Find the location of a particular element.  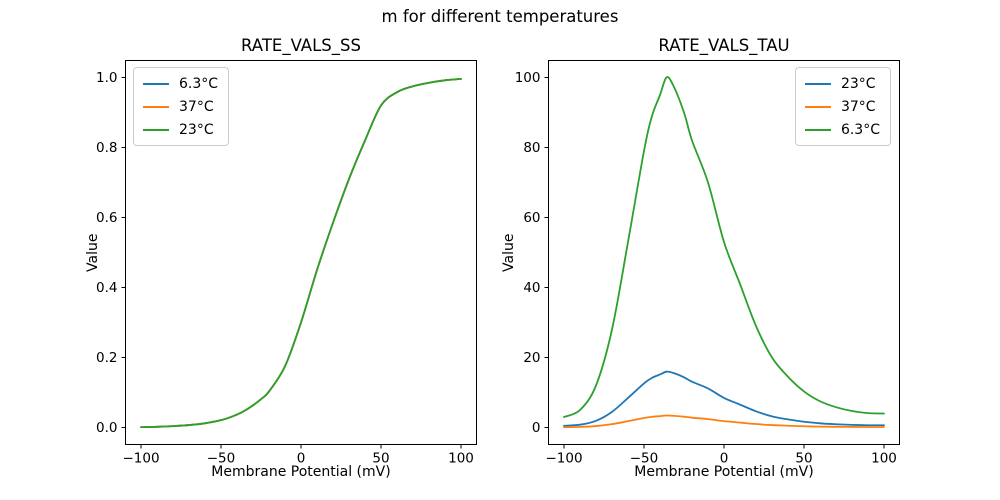

legend: 23°C 37°C 6.3°C is located at coordinates (842, 106).